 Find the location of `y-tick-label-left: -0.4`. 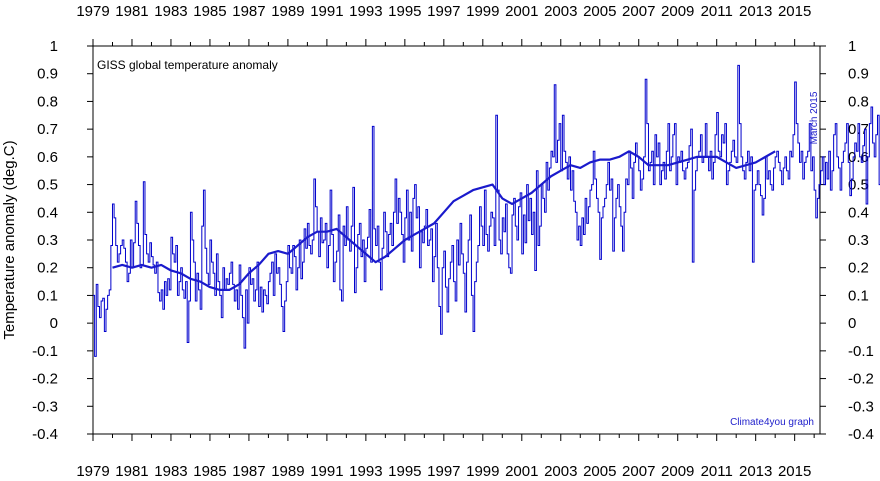

y-tick-label-left: -0.4 is located at coordinates (45, 434).